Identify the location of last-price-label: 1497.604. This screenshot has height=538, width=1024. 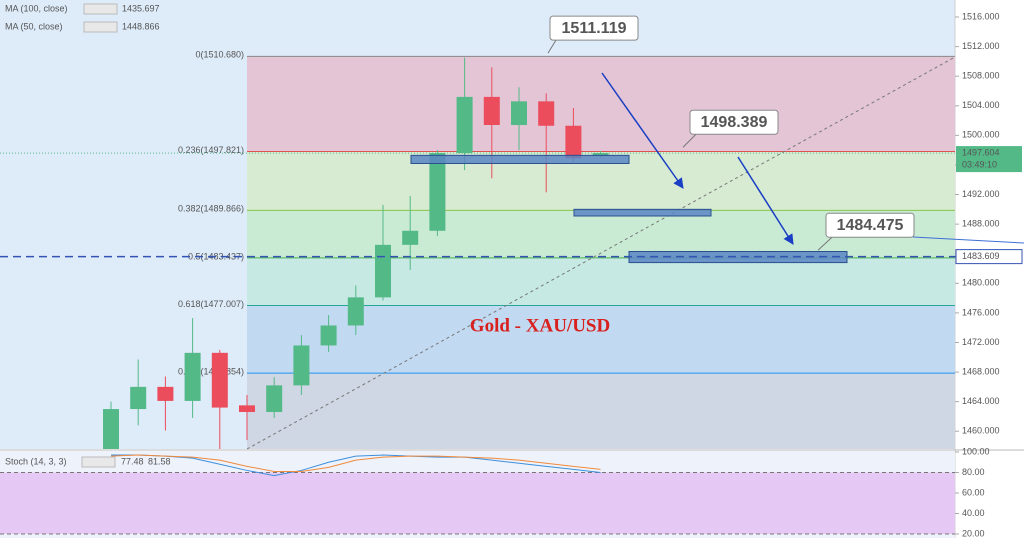
(981, 152).